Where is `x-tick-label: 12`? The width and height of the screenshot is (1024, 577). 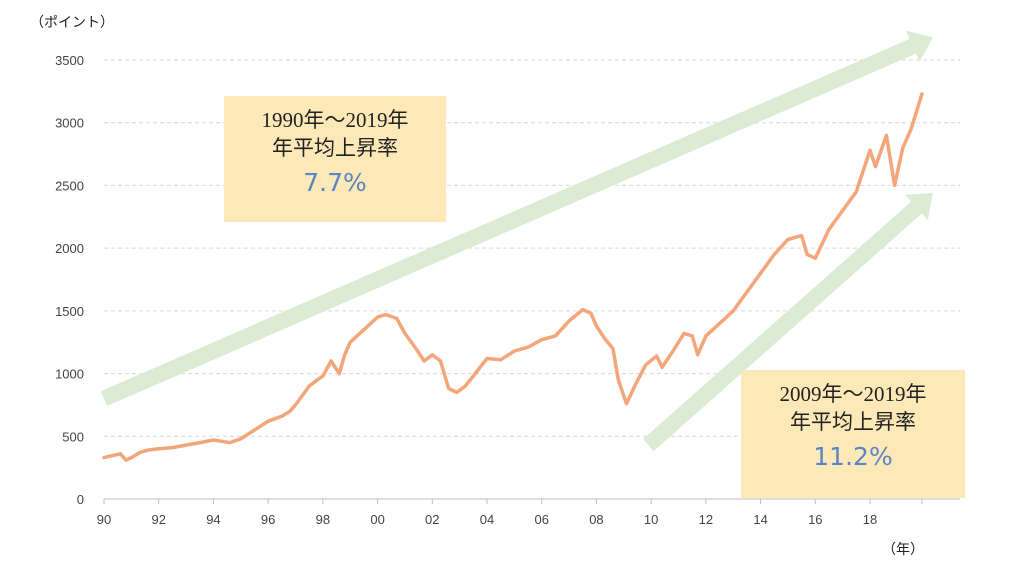 x-tick-label: 12 is located at coordinates (706, 519).